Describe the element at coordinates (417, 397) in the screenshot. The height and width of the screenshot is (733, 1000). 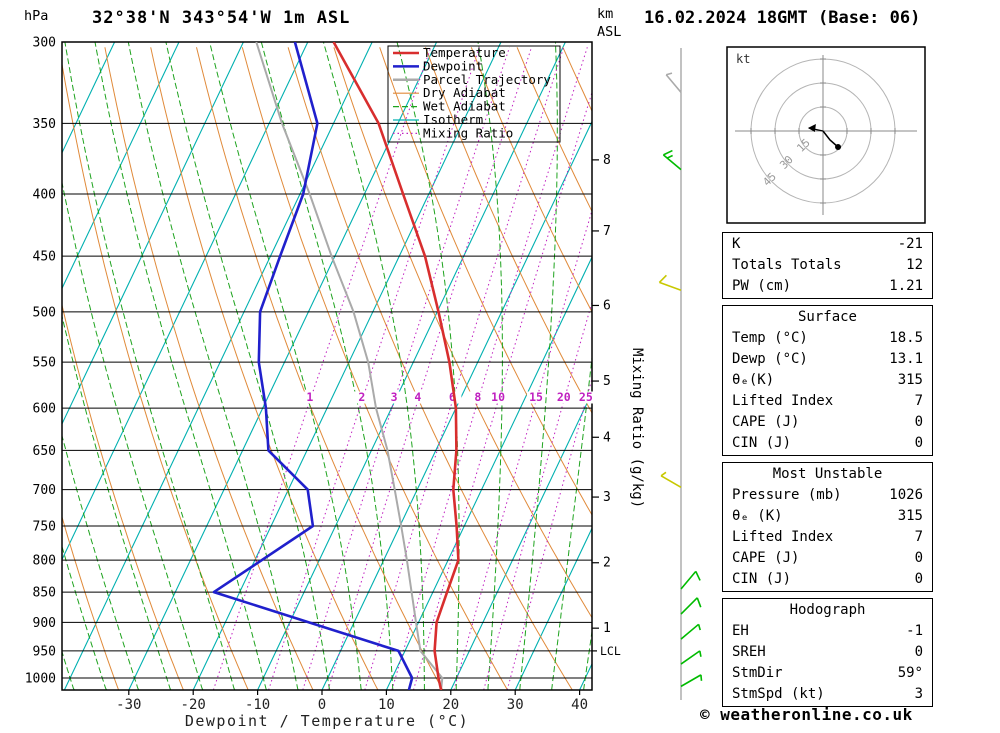
I see `mixing-ratio-value: 4` at that location.